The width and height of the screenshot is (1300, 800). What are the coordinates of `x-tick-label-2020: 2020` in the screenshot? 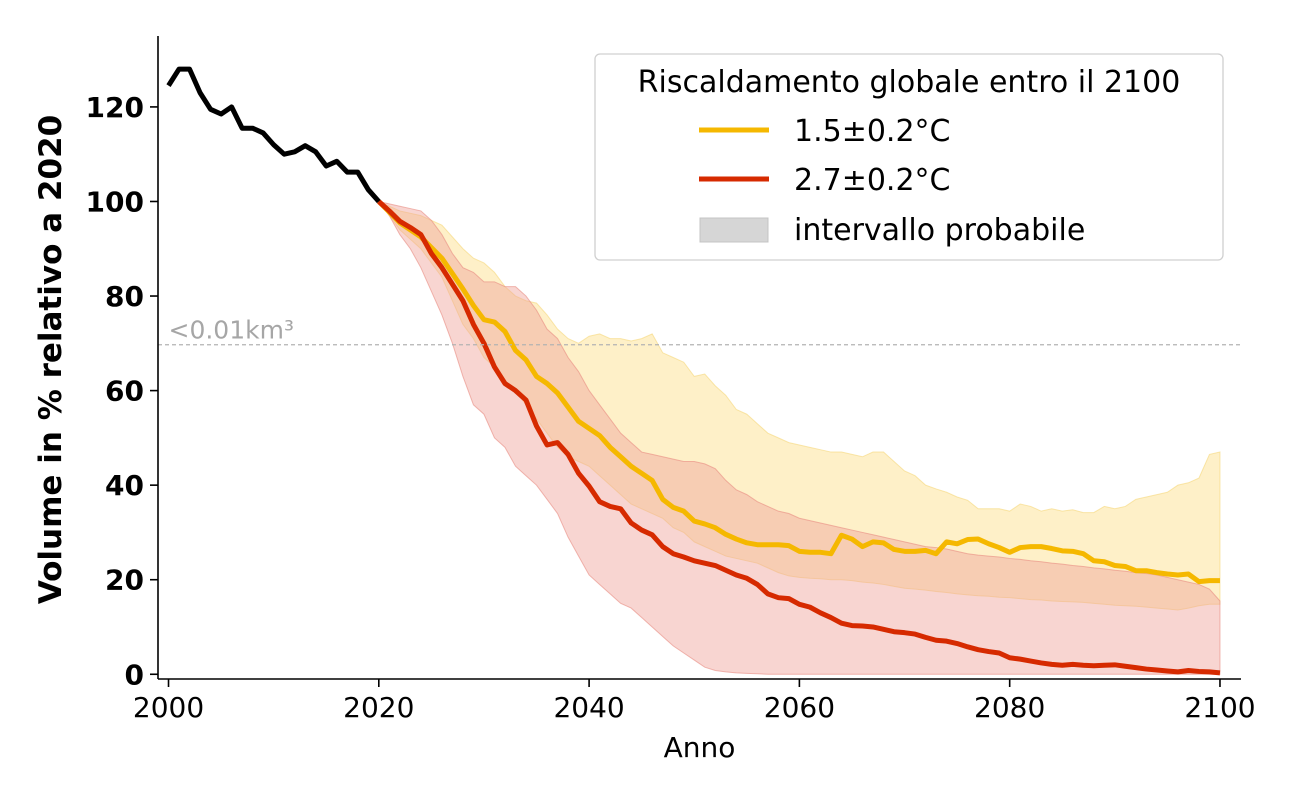 It's located at (378, 707).